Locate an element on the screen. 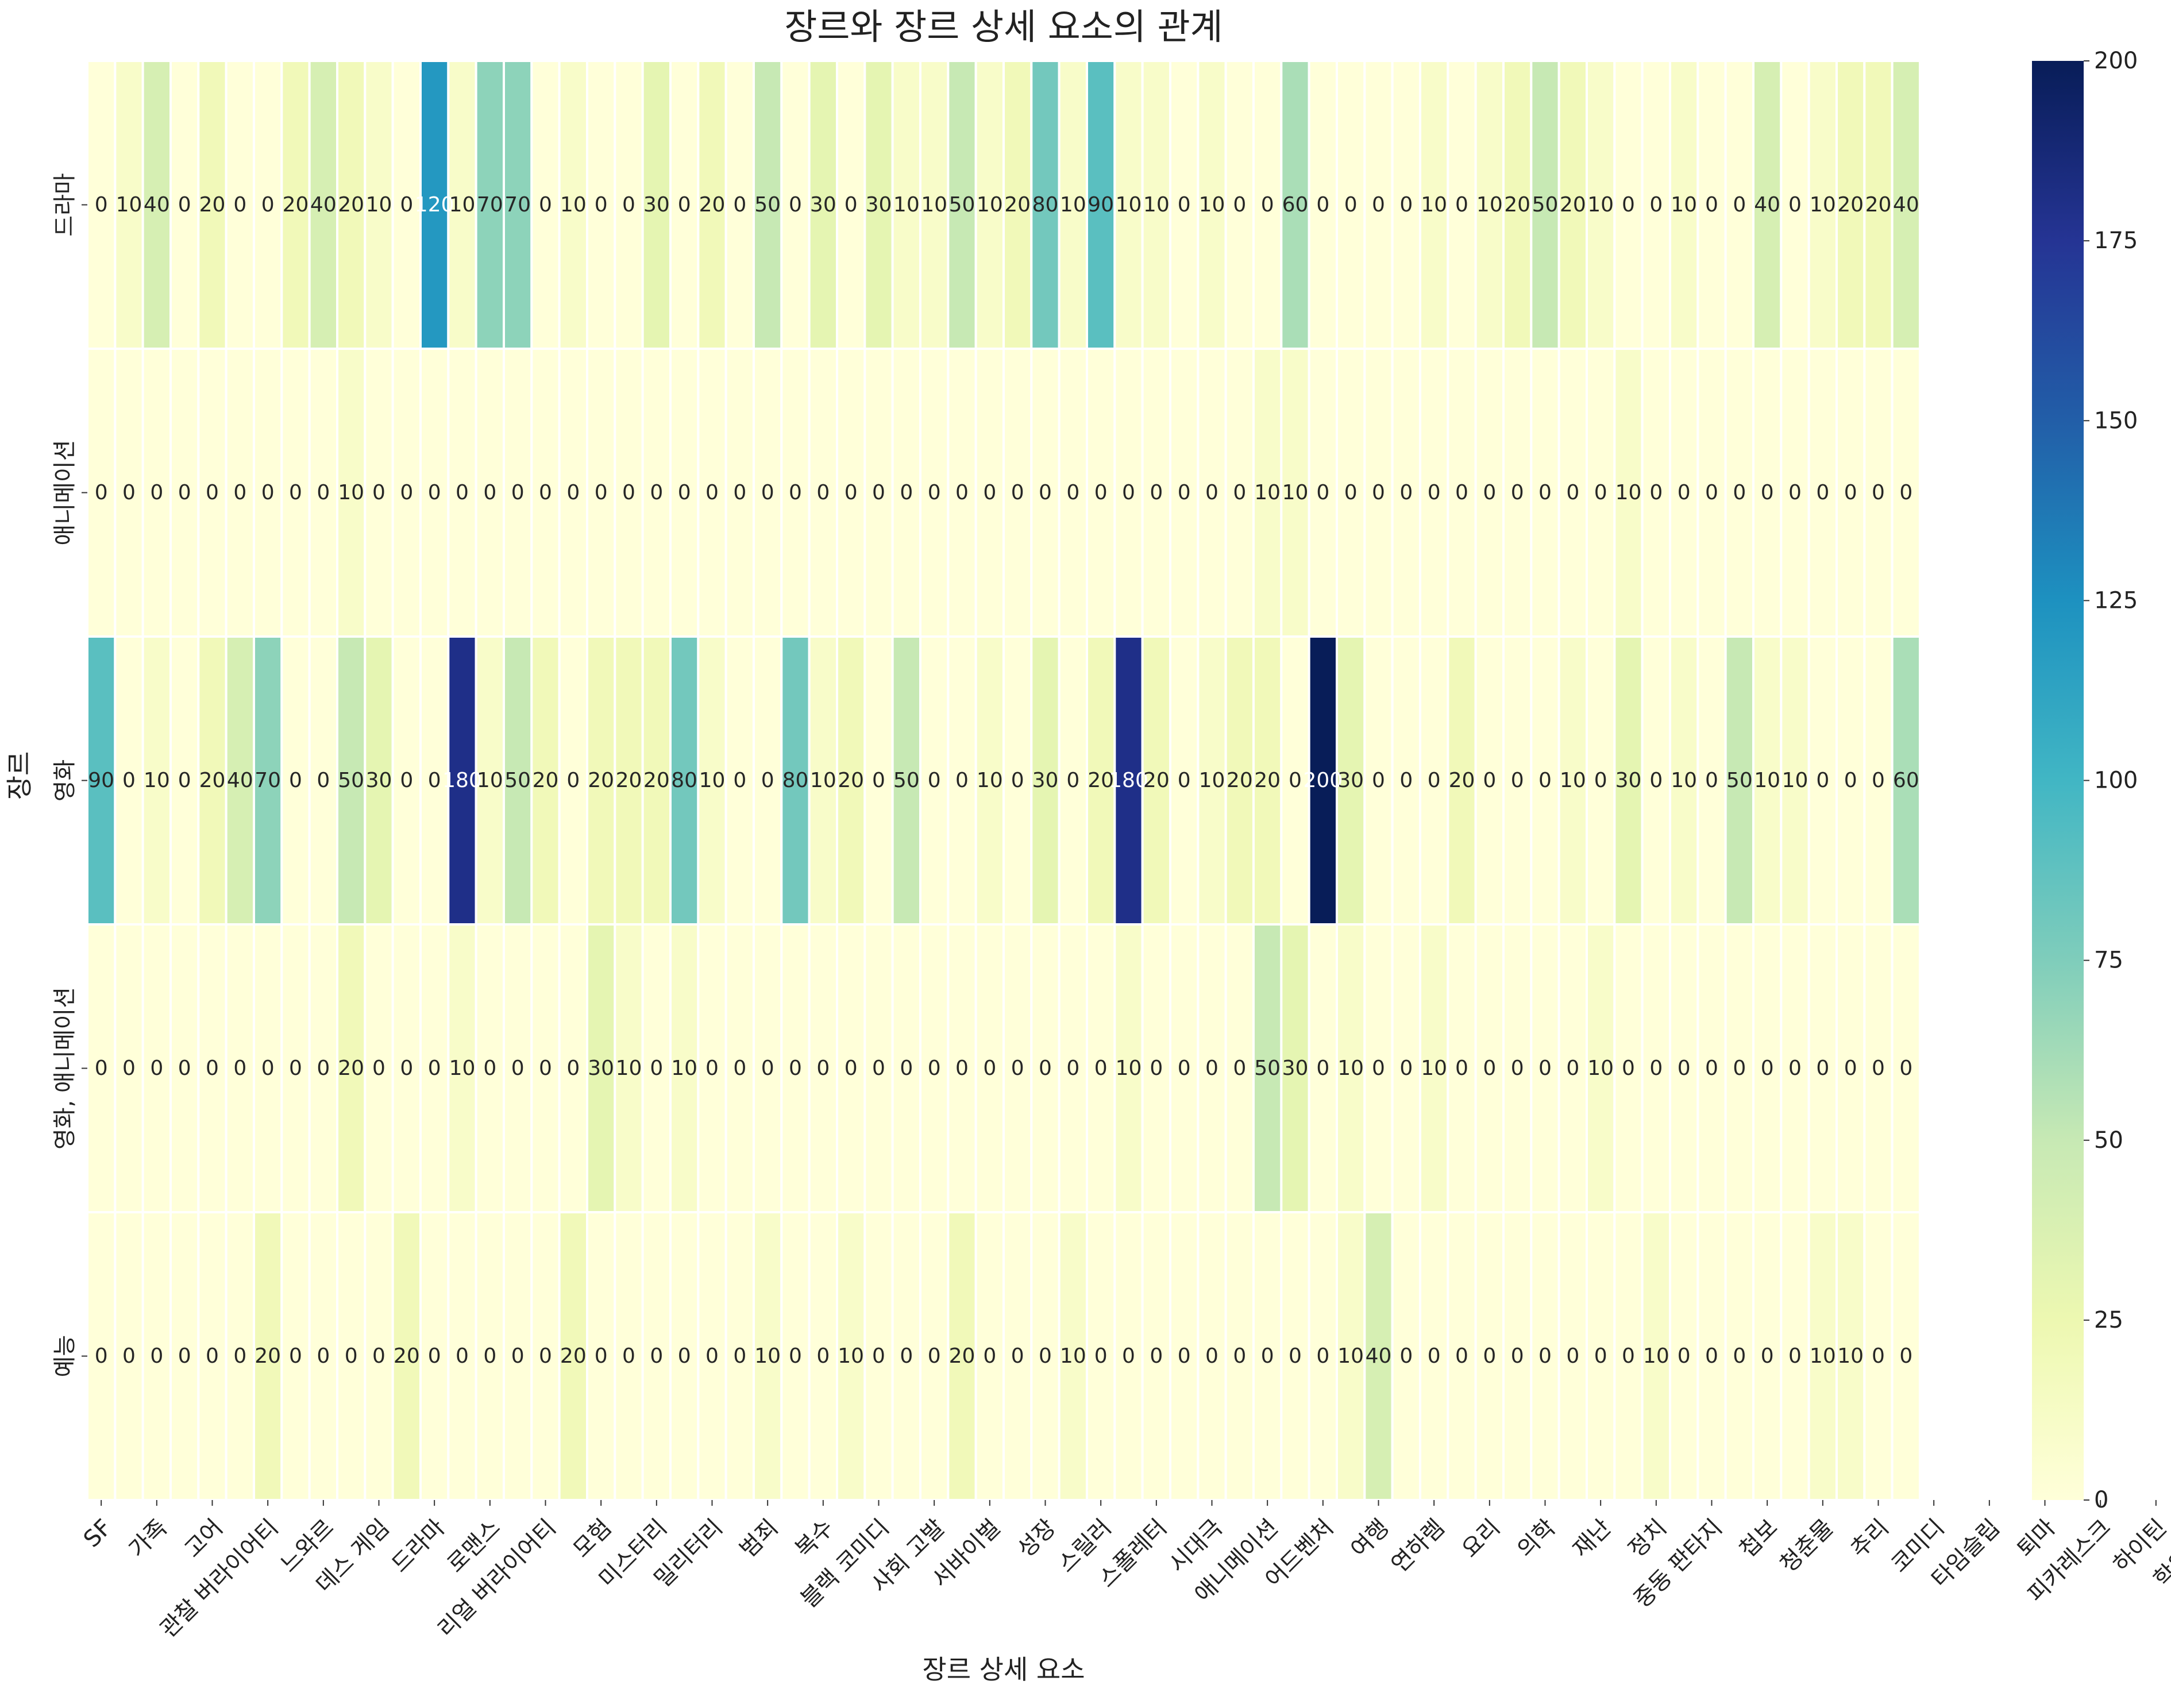 This screenshot has width=2171, height=1708. x-tick-label: 모험 is located at coordinates (592, 1538).